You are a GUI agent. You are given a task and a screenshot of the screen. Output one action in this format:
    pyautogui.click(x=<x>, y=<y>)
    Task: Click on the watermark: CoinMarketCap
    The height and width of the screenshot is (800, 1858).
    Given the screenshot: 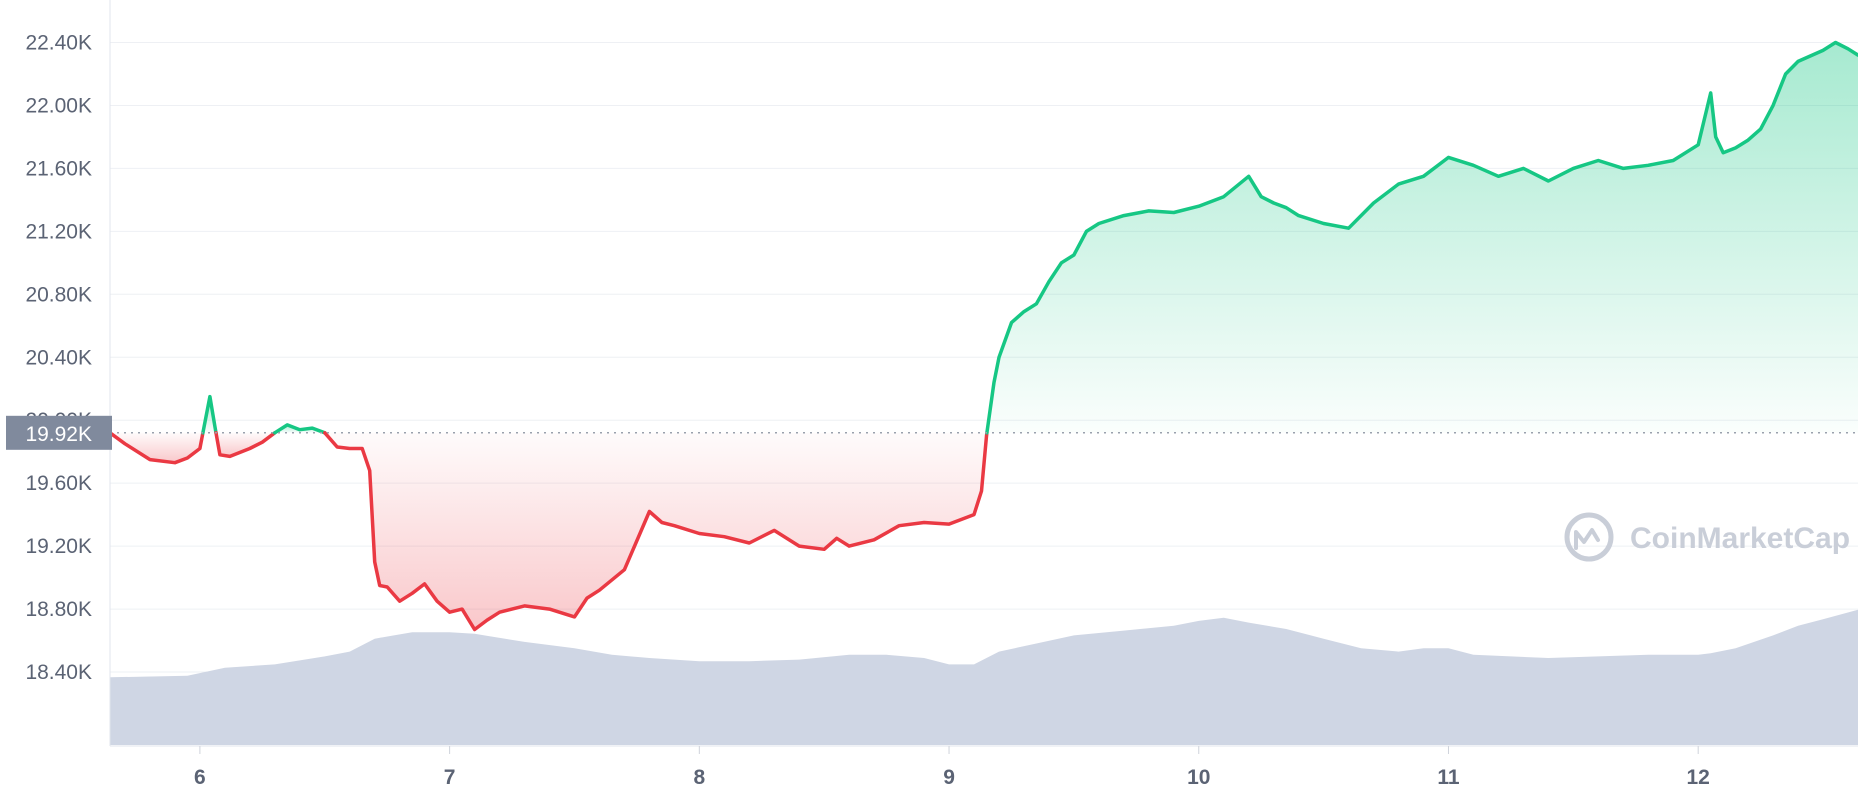 What is the action you would take?
    pyautogui.click(x=1707, y=537)
    